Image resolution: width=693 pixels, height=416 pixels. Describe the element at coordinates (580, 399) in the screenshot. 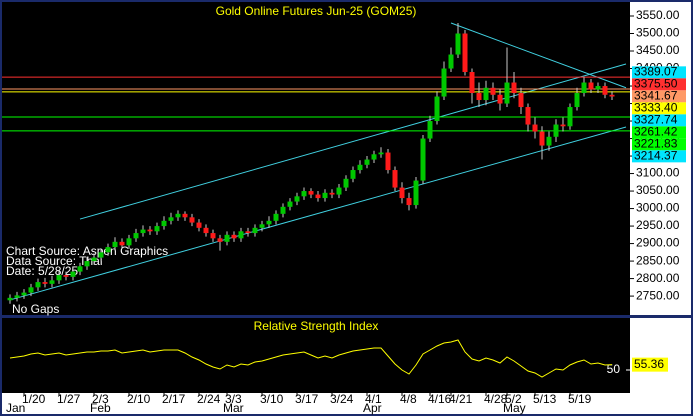

I see `x-tick-label: 5/19` at that location.